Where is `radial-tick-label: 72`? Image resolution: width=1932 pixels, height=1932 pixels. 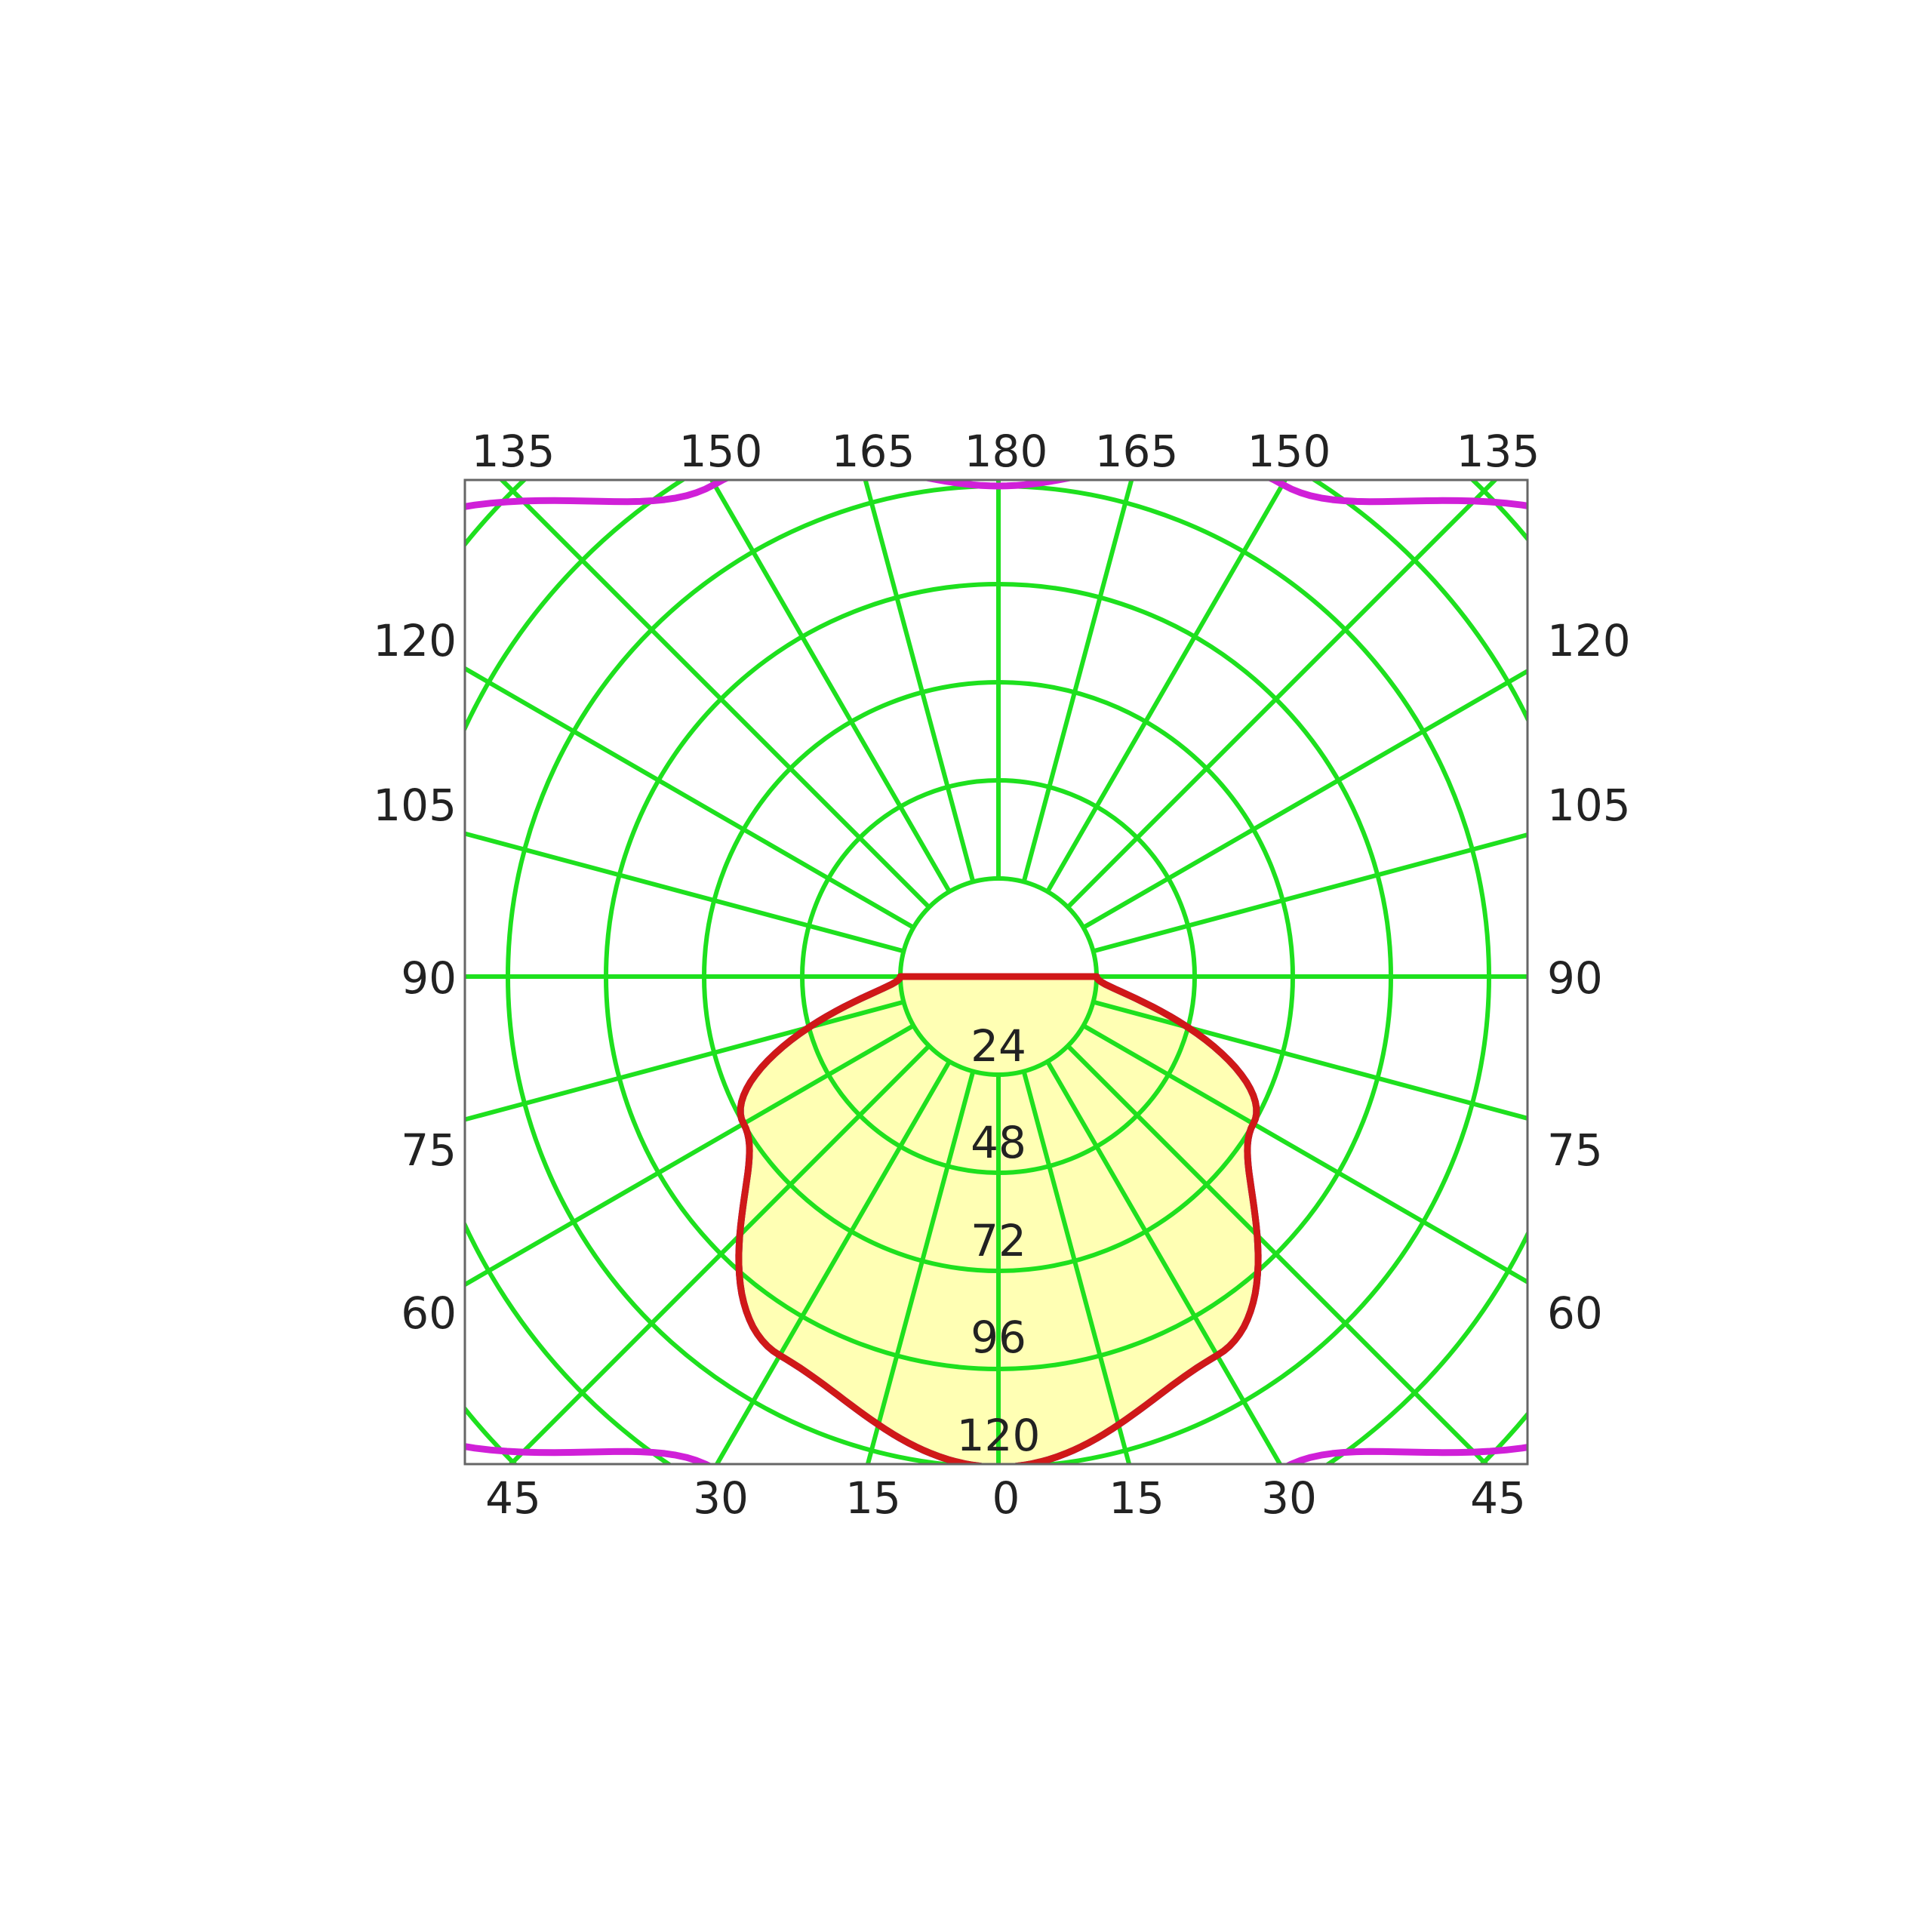
radial-tick-label: 72 is located at coordinates (998, 1240).